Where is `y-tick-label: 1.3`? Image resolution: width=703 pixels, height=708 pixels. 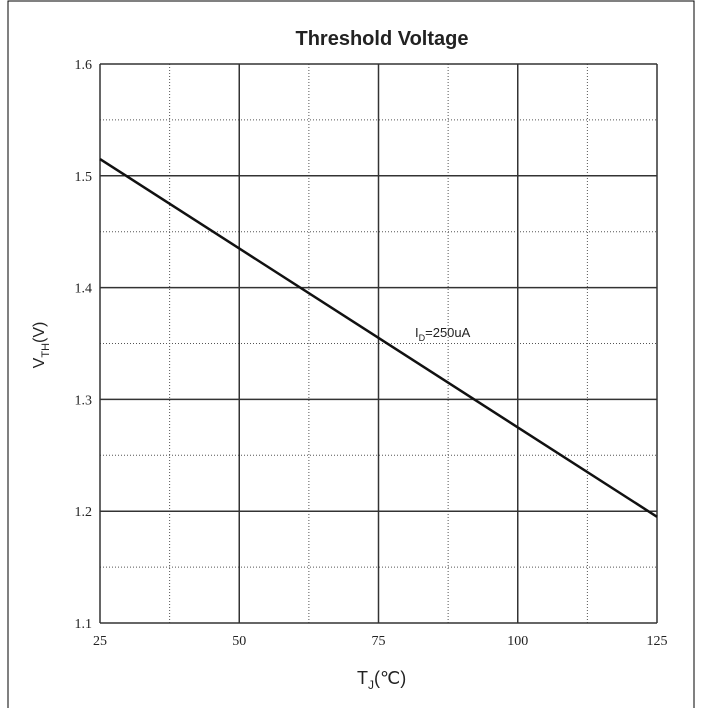 y-tick-label: 1.3 is located at coordinates (84, 400).